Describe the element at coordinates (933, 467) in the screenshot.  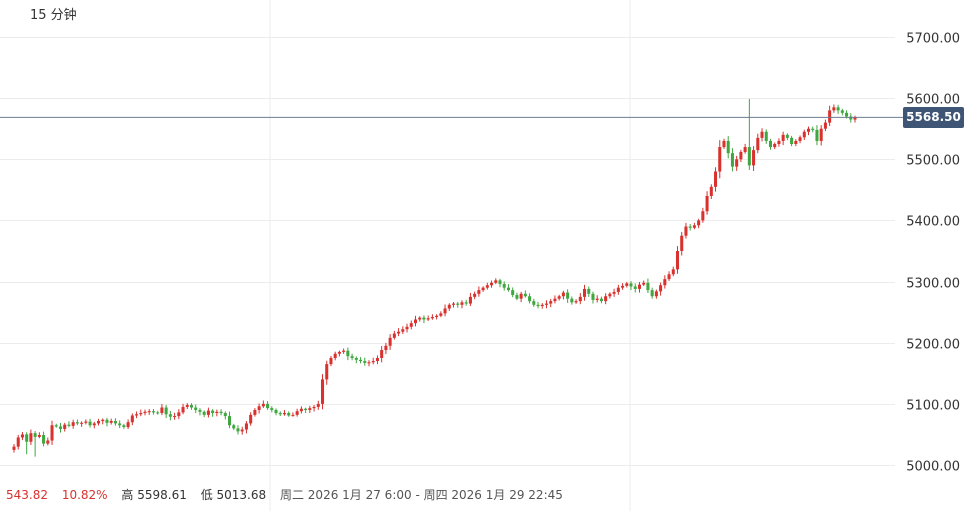
I see `y-tick-label: 5000.00` at that location.